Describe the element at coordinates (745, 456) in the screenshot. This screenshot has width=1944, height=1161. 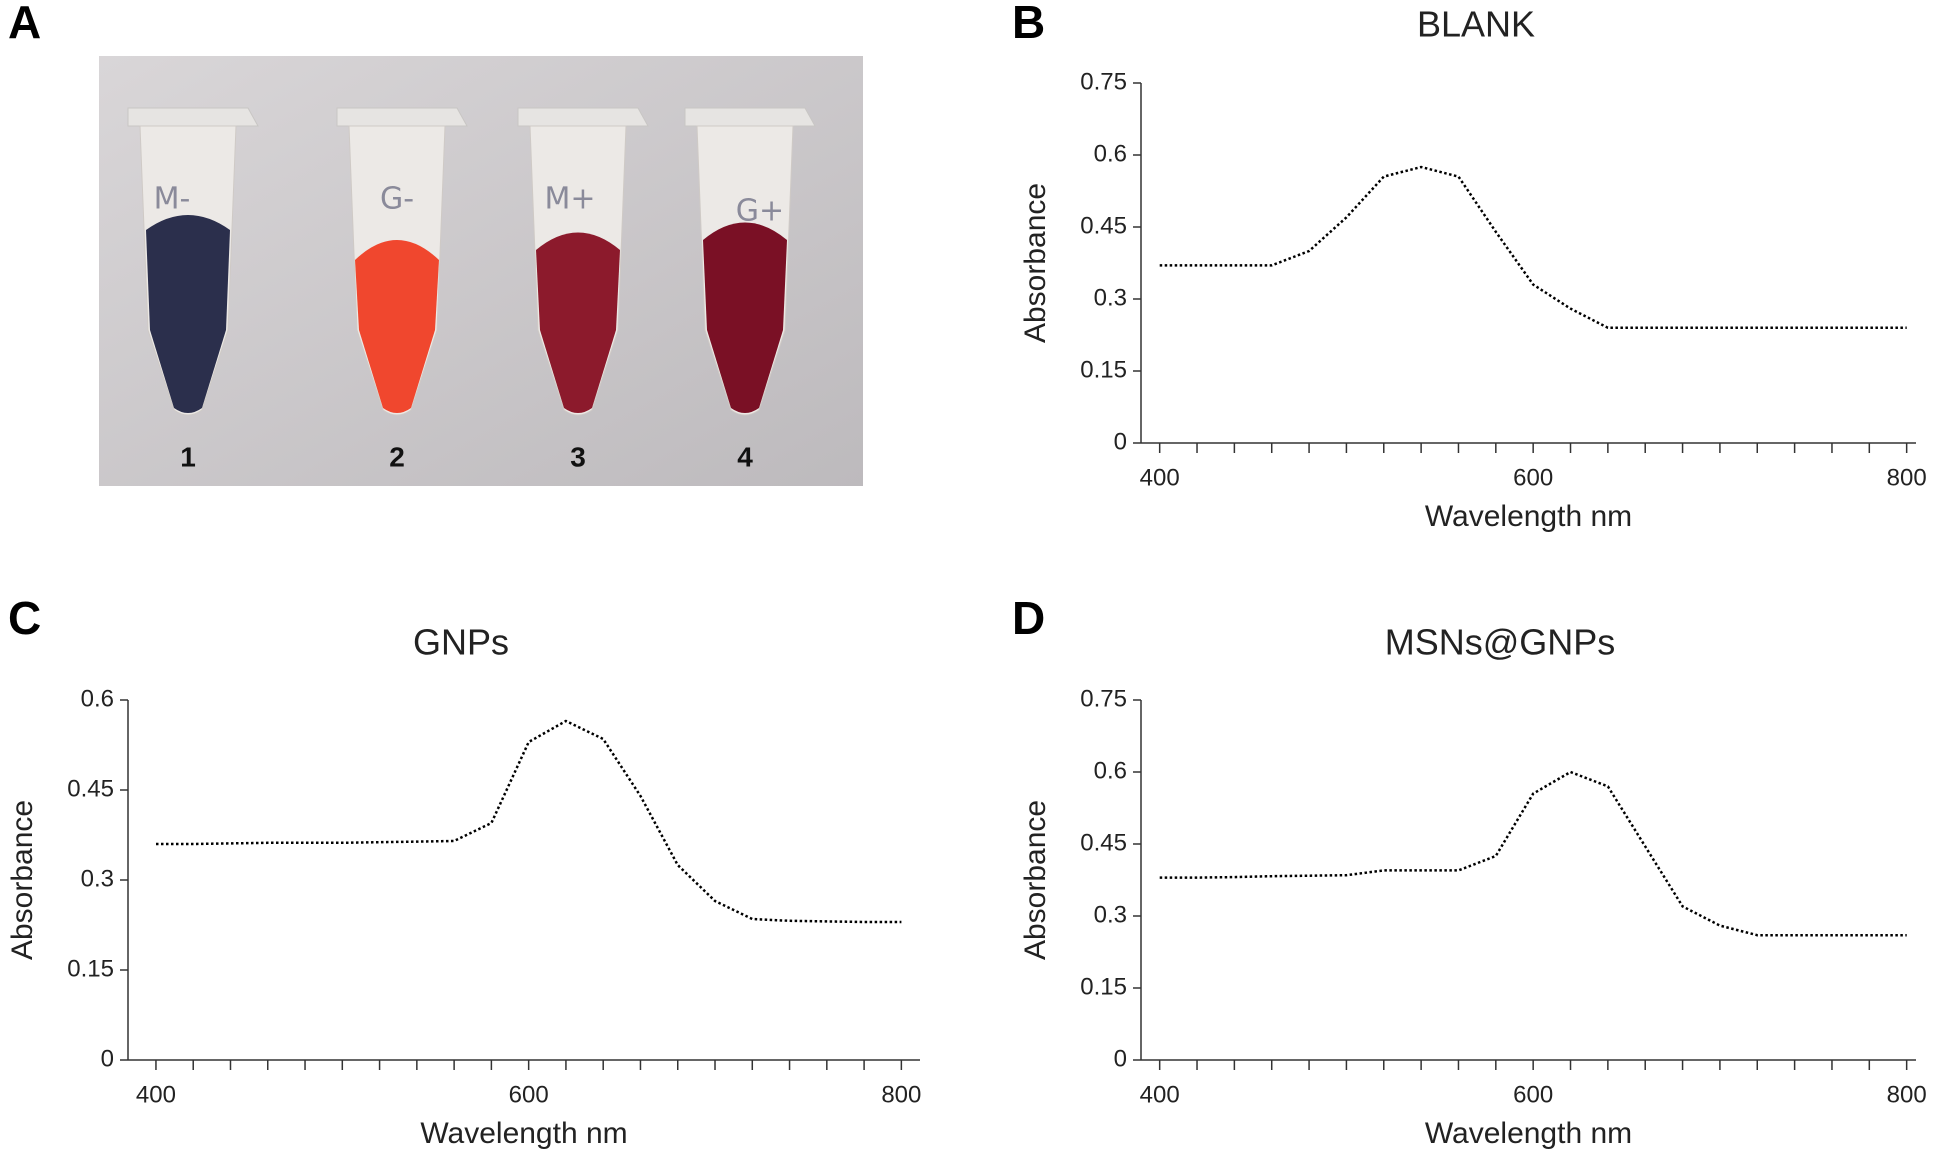
I see `tube-label: 4` at that location.